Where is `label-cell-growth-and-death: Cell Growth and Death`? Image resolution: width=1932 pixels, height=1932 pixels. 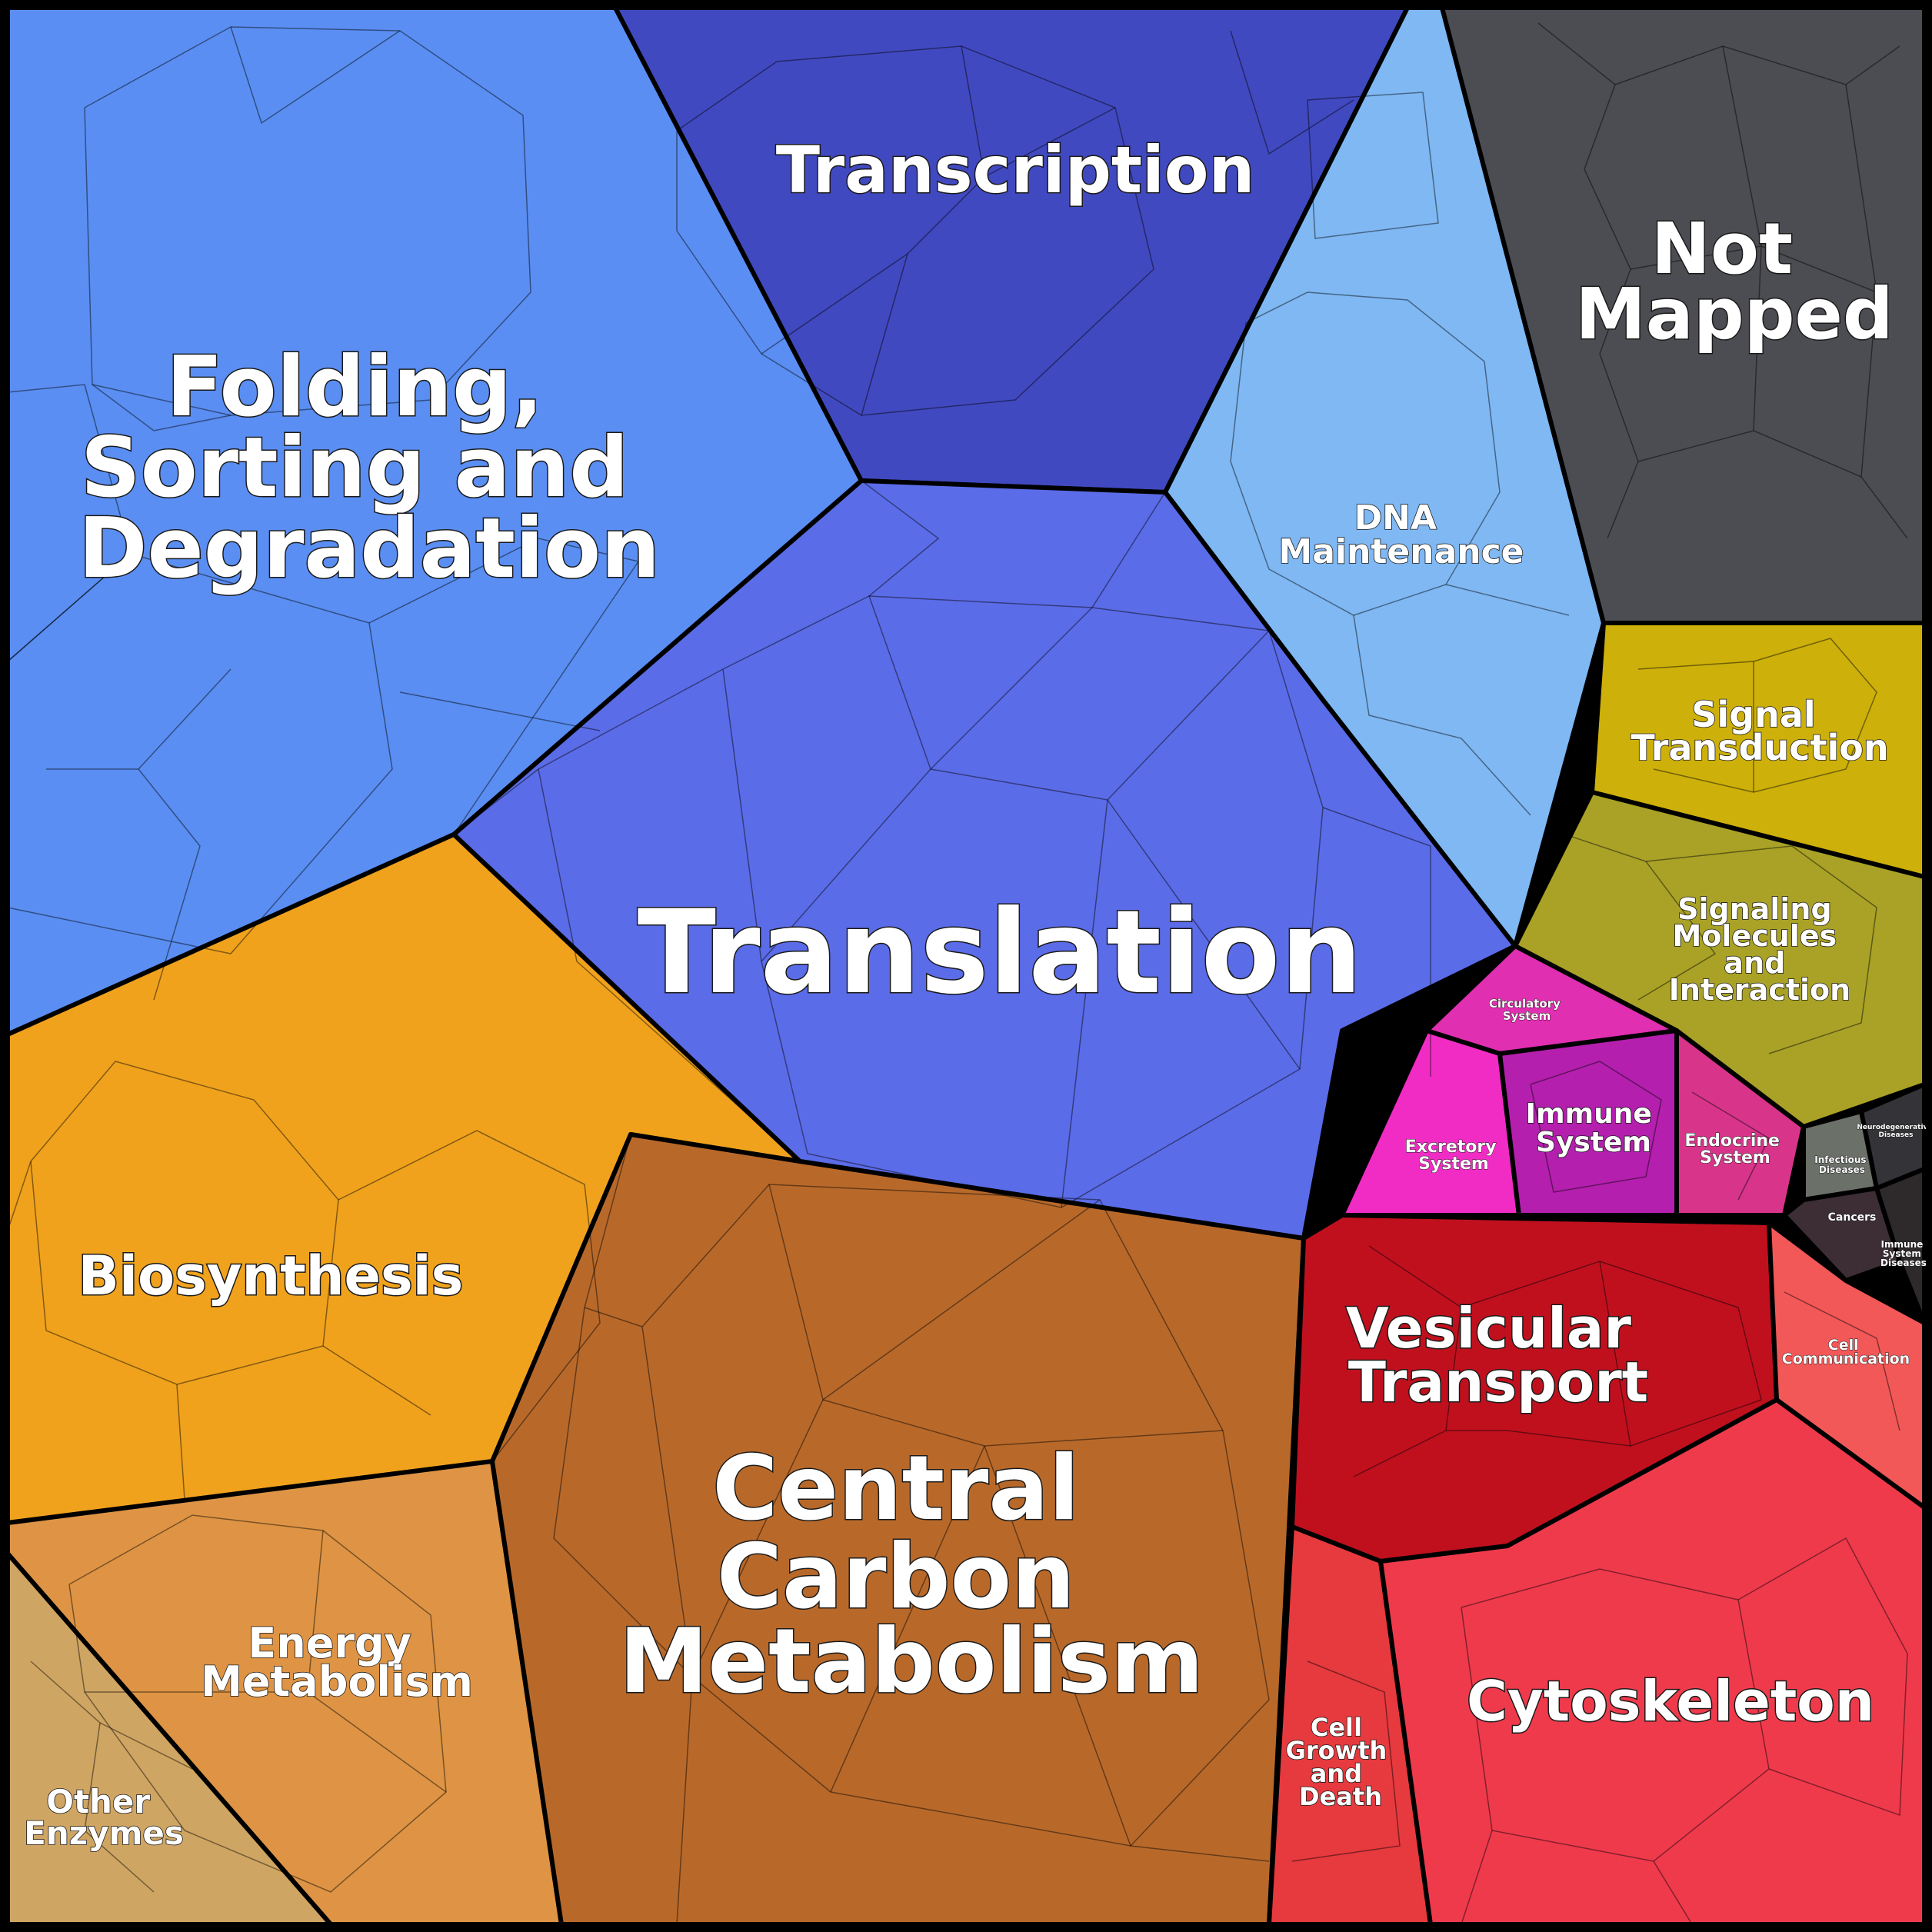 label-cell-growth-and-death: Cell Growth and Death is located at coordinates (1341, 1762).